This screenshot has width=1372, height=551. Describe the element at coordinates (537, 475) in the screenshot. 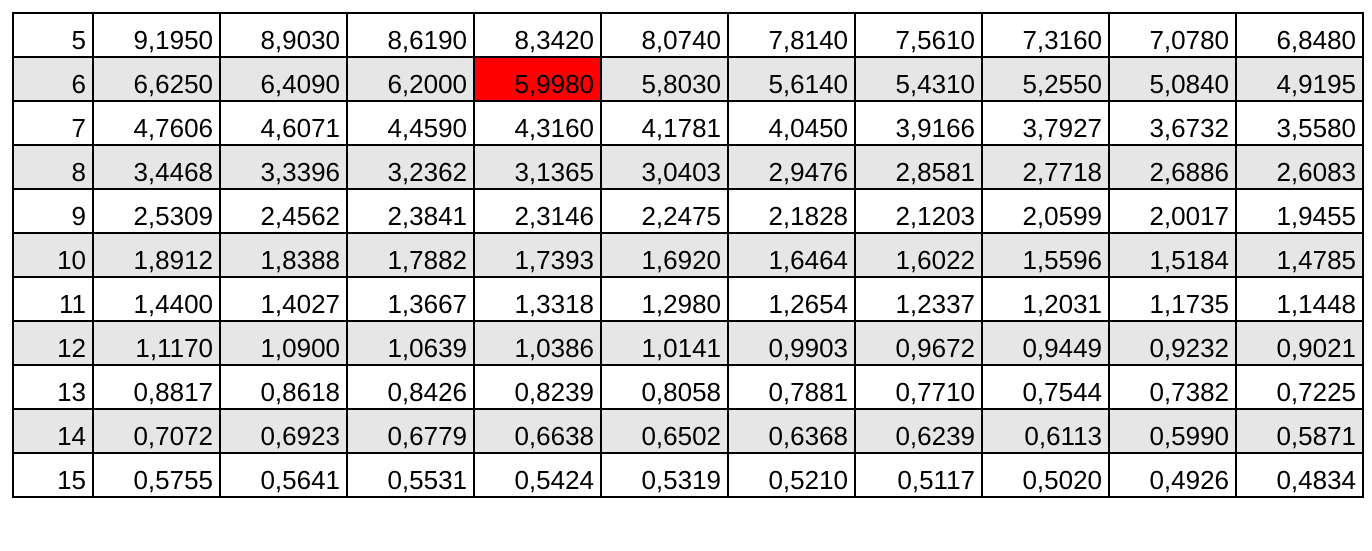

I see `value-cell: 0,5424` at that location.